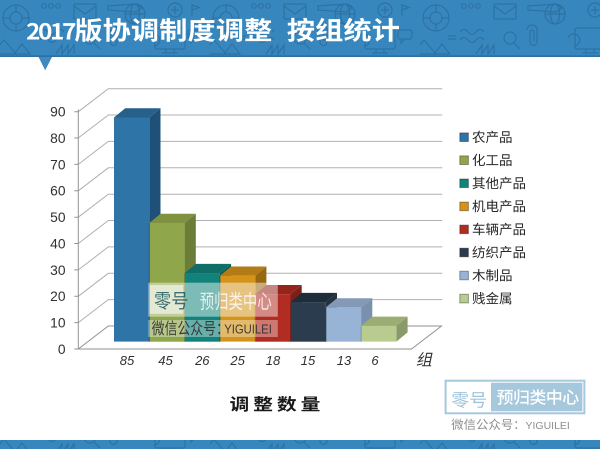 The image size is (600, 449). What do you see at coordinates (165, 360) in the screenshot?
I see `svg-text: 45` at bounding box center [165, 360].